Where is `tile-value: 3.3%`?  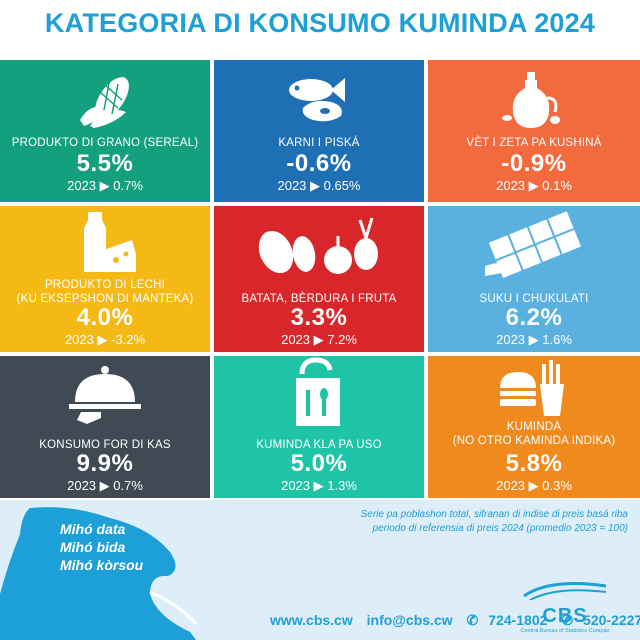
tile-value: 3.3% is located at coordinates (319, 317).